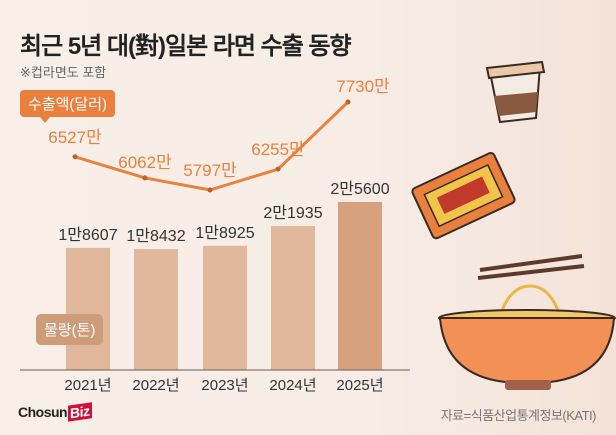 This screenshot has width=616, height=435. I want to click on bar-2025년, so click(360, 286).